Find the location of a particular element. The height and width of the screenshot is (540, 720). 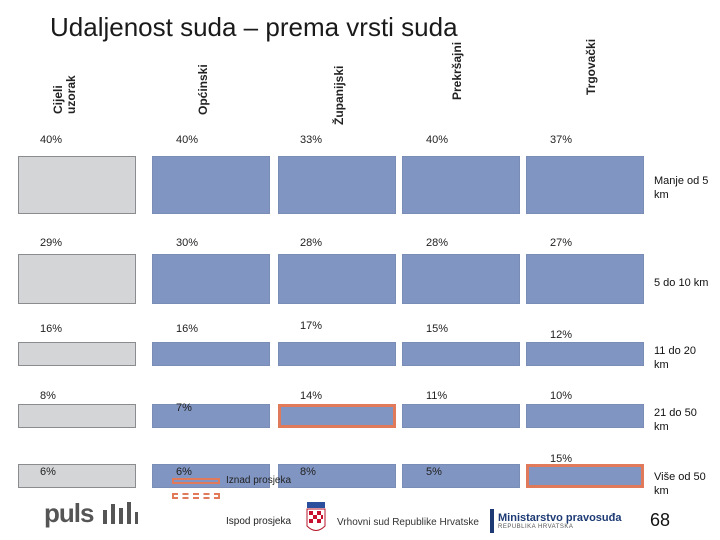

cell-box-r1-c3 is located at coordinates (461, 279).